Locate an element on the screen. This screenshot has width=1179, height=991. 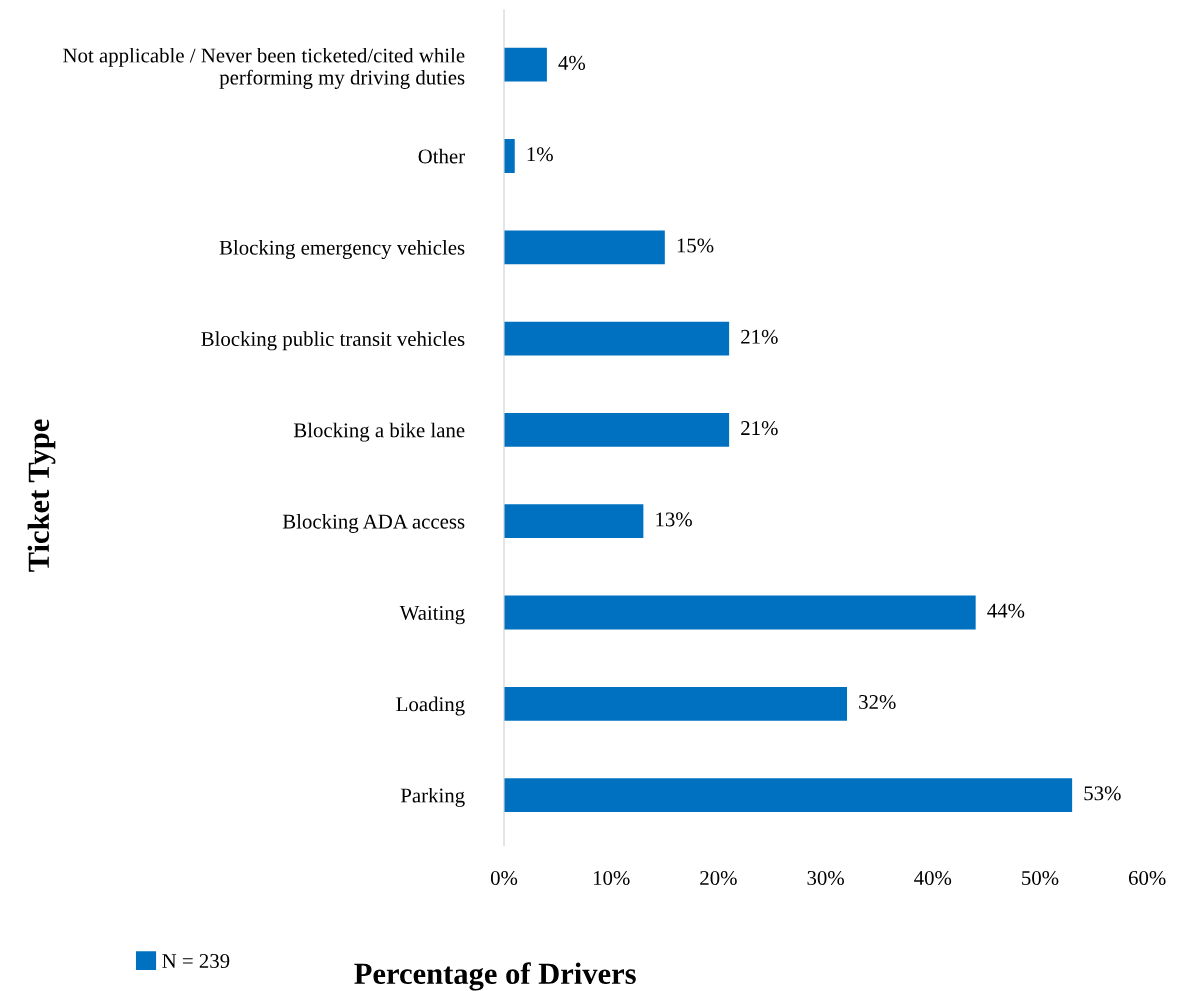
y-axis-title: Ticket Type is located at coordinates (41, 495).